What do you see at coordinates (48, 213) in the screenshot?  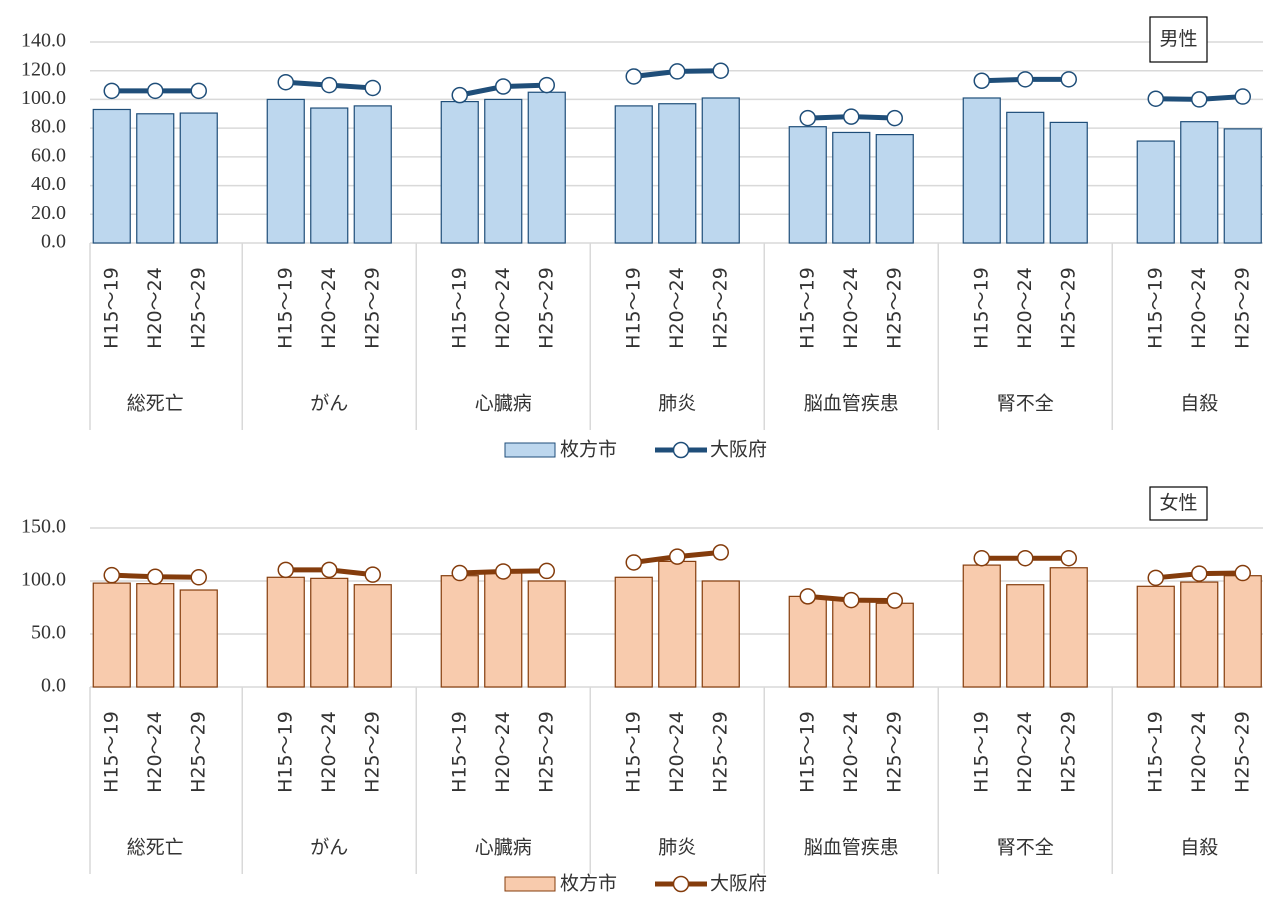 I see `y-tick-label: 20.0` at bounding box center [48, 213].